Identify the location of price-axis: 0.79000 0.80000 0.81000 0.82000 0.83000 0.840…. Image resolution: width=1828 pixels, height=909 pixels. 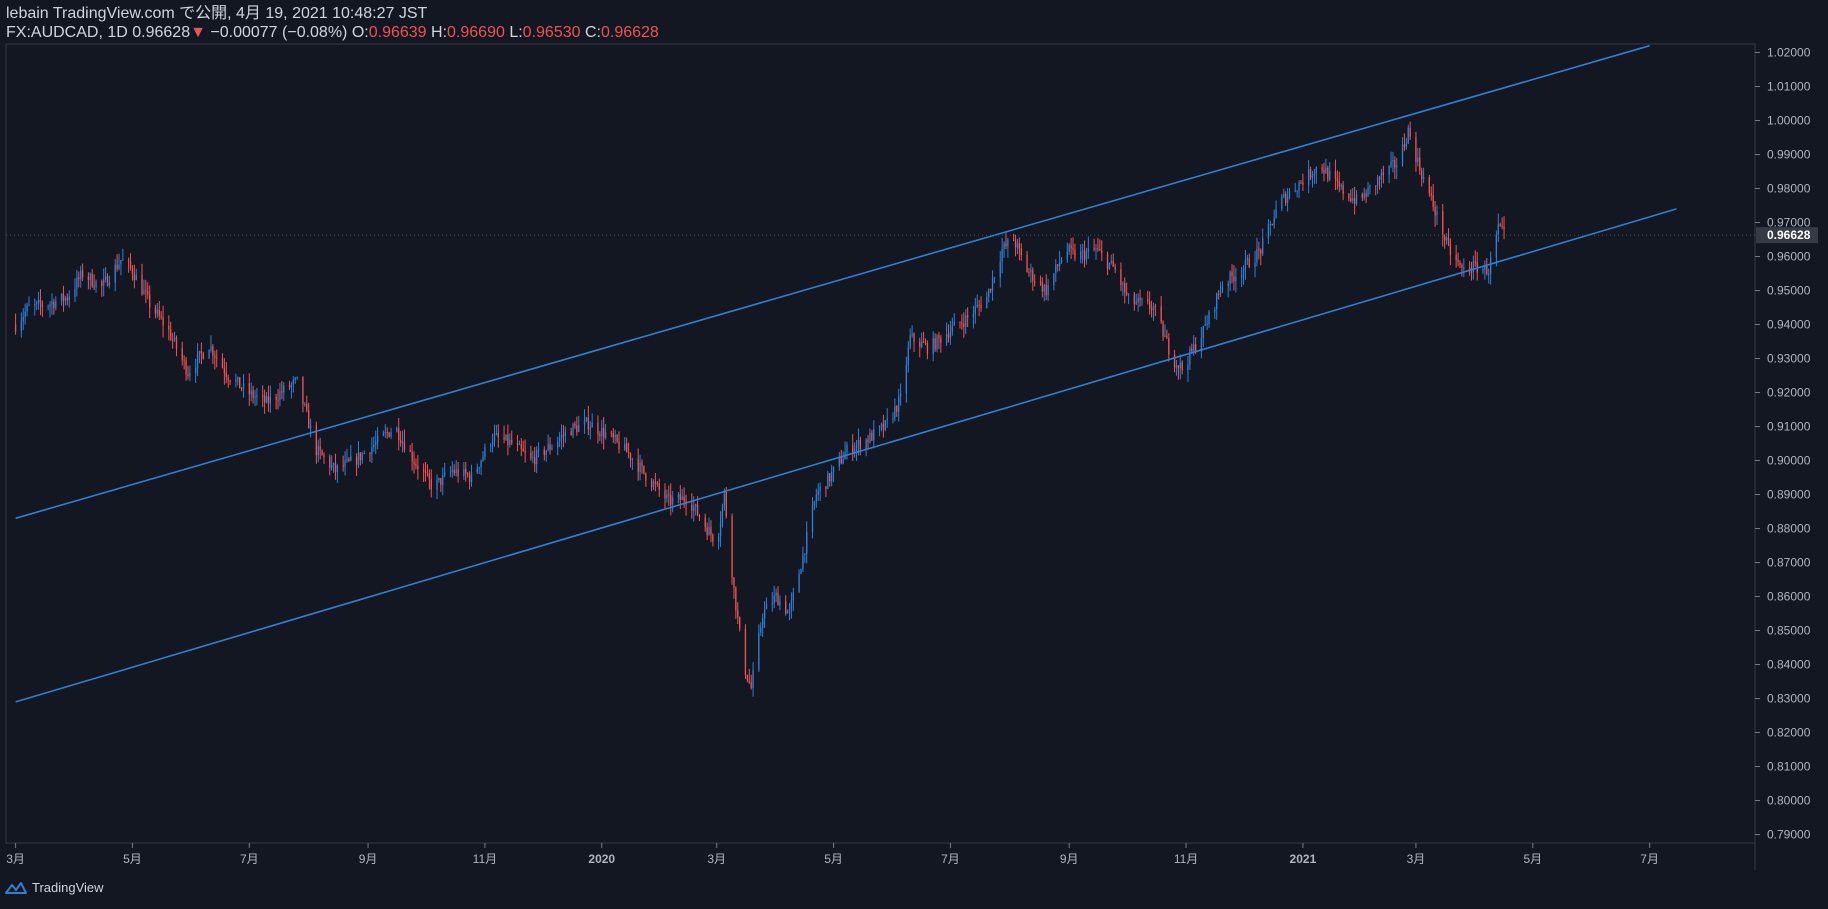
(1786, 444).